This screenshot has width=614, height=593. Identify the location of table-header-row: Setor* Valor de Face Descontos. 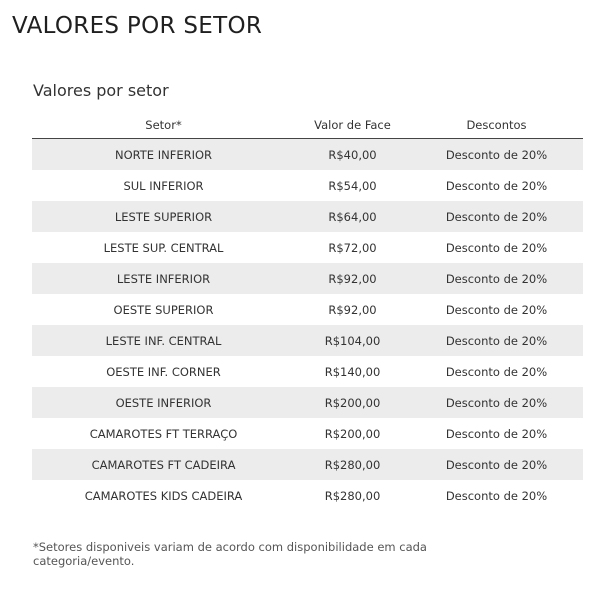
(307, 125).